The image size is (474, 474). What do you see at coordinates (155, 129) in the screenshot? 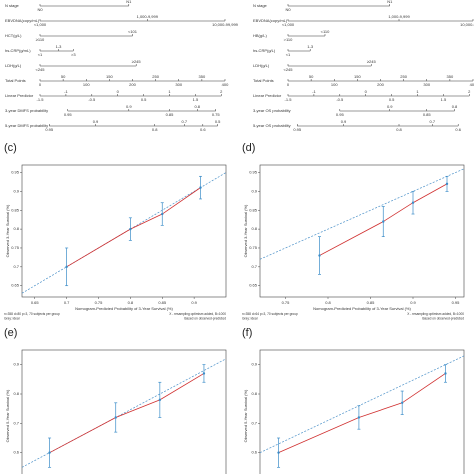
I see `scale-label: 0.8` at bounding box center [155, 129].